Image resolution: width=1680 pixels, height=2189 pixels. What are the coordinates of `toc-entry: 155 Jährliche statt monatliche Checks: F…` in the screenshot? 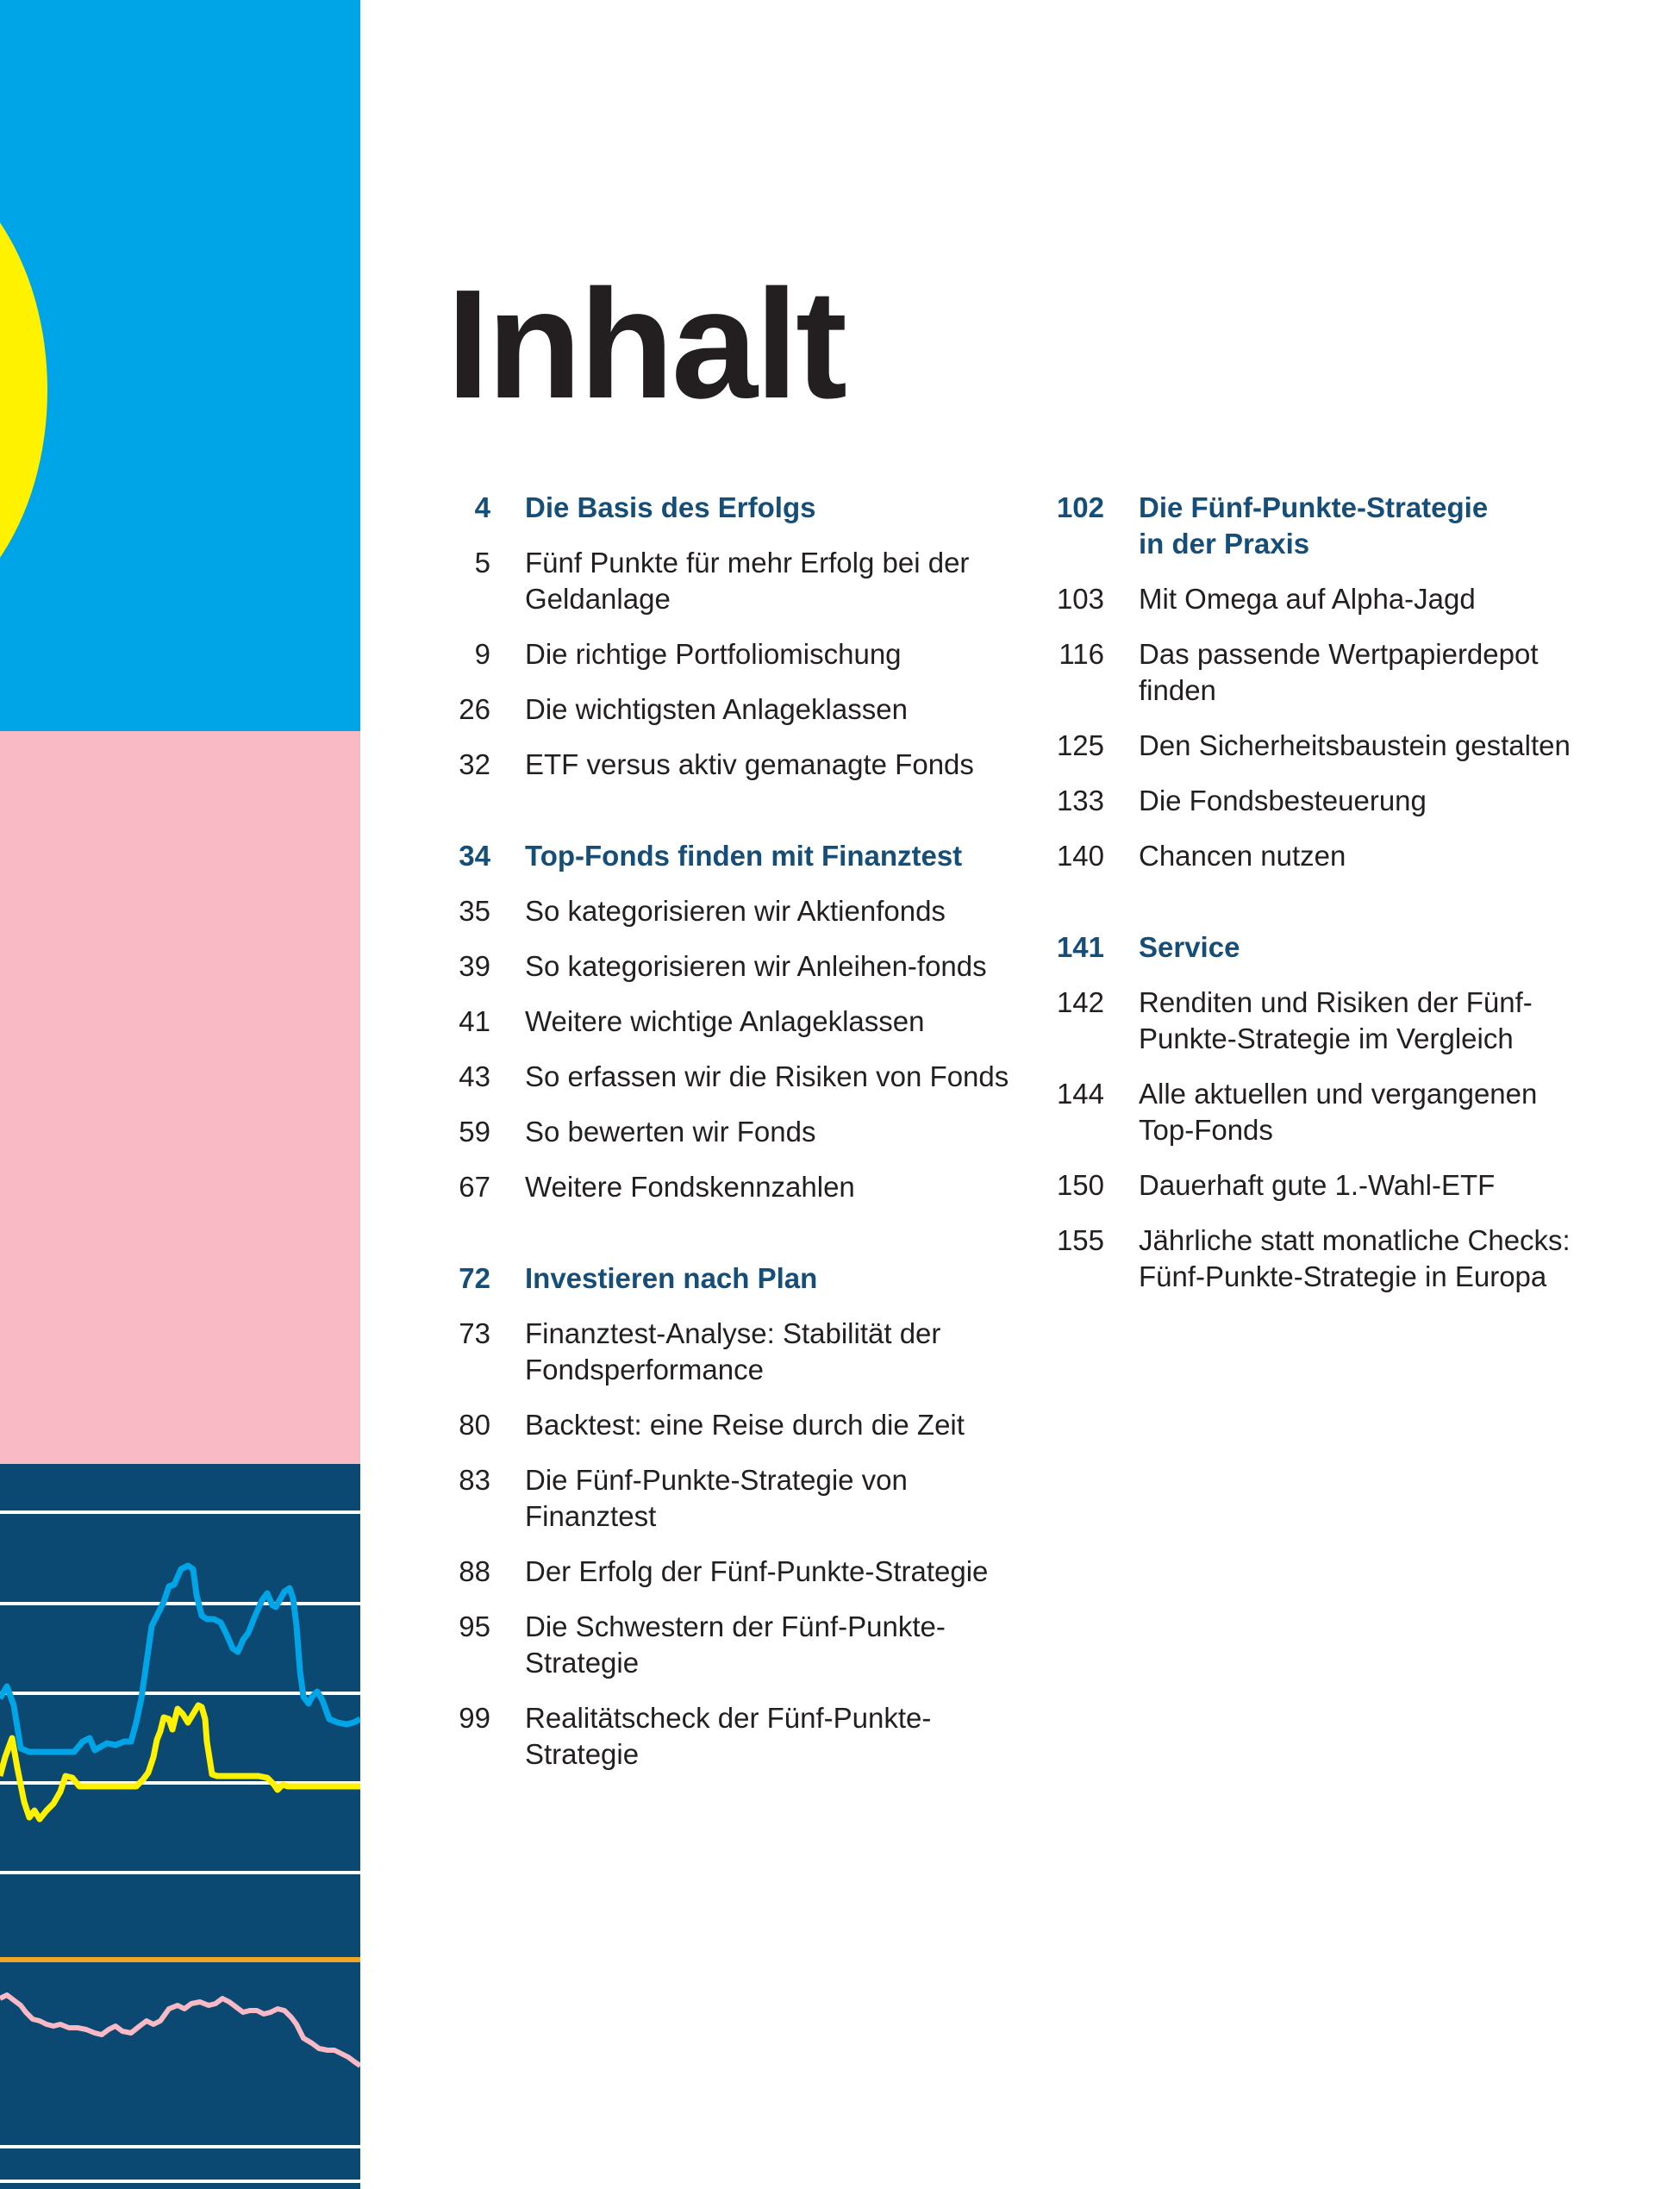 It's located at (1346, 1259).